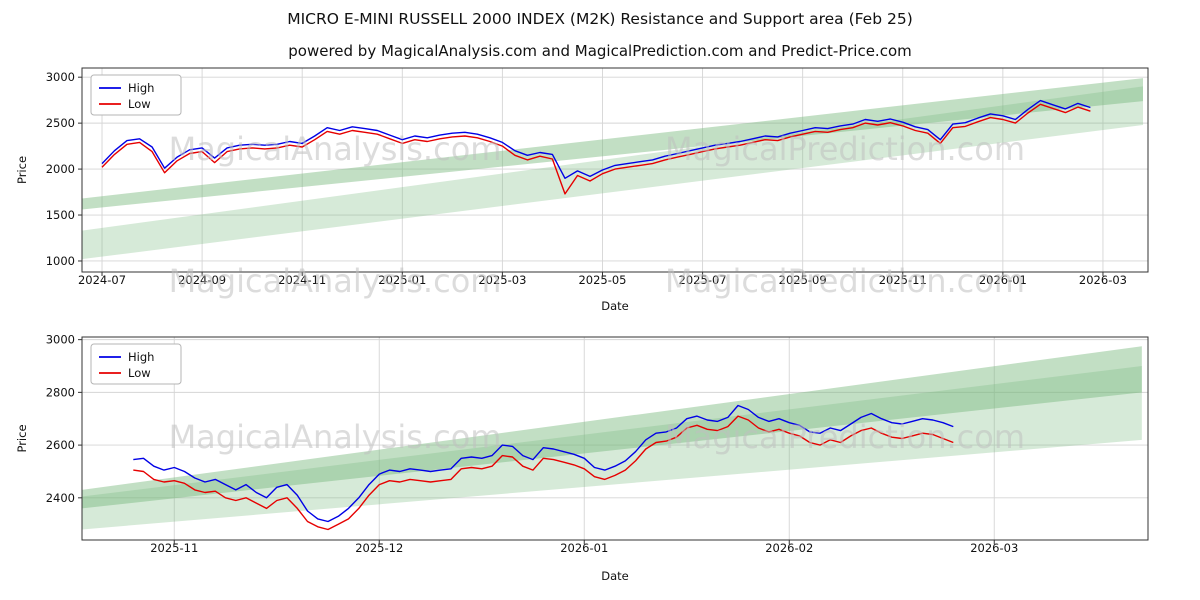 The image size is (1200, 600). What do you see at coordinates (789, 548) in the screenshot?
I see `x-tick-label: 2026-02` at bounding box center [789, 548].